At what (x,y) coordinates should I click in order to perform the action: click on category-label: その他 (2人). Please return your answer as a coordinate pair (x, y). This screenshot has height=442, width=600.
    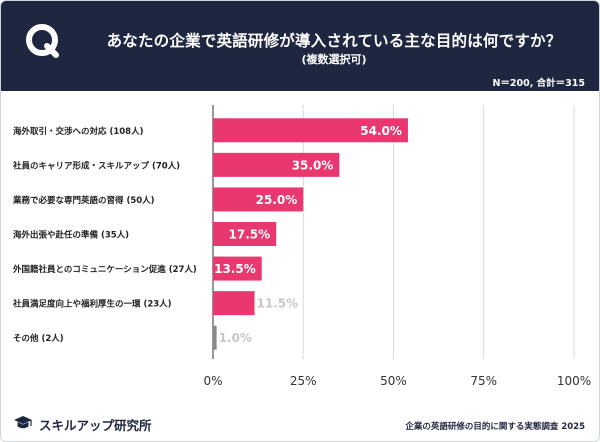
    Looking at the image, I should click on (38, 338).